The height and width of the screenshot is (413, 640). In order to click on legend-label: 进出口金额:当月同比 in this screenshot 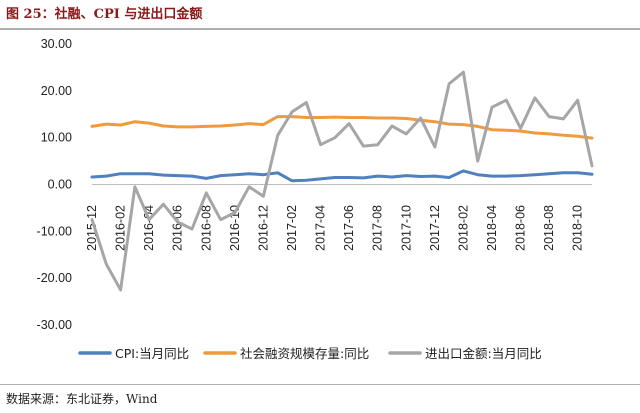, I will do `click(483, 353)`.